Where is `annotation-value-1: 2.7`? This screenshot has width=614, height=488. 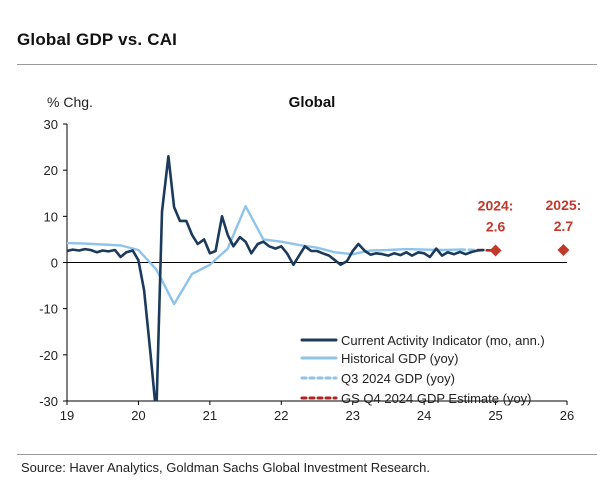 annotation-value-1: 2.7 is located at coordinates (564, 226).